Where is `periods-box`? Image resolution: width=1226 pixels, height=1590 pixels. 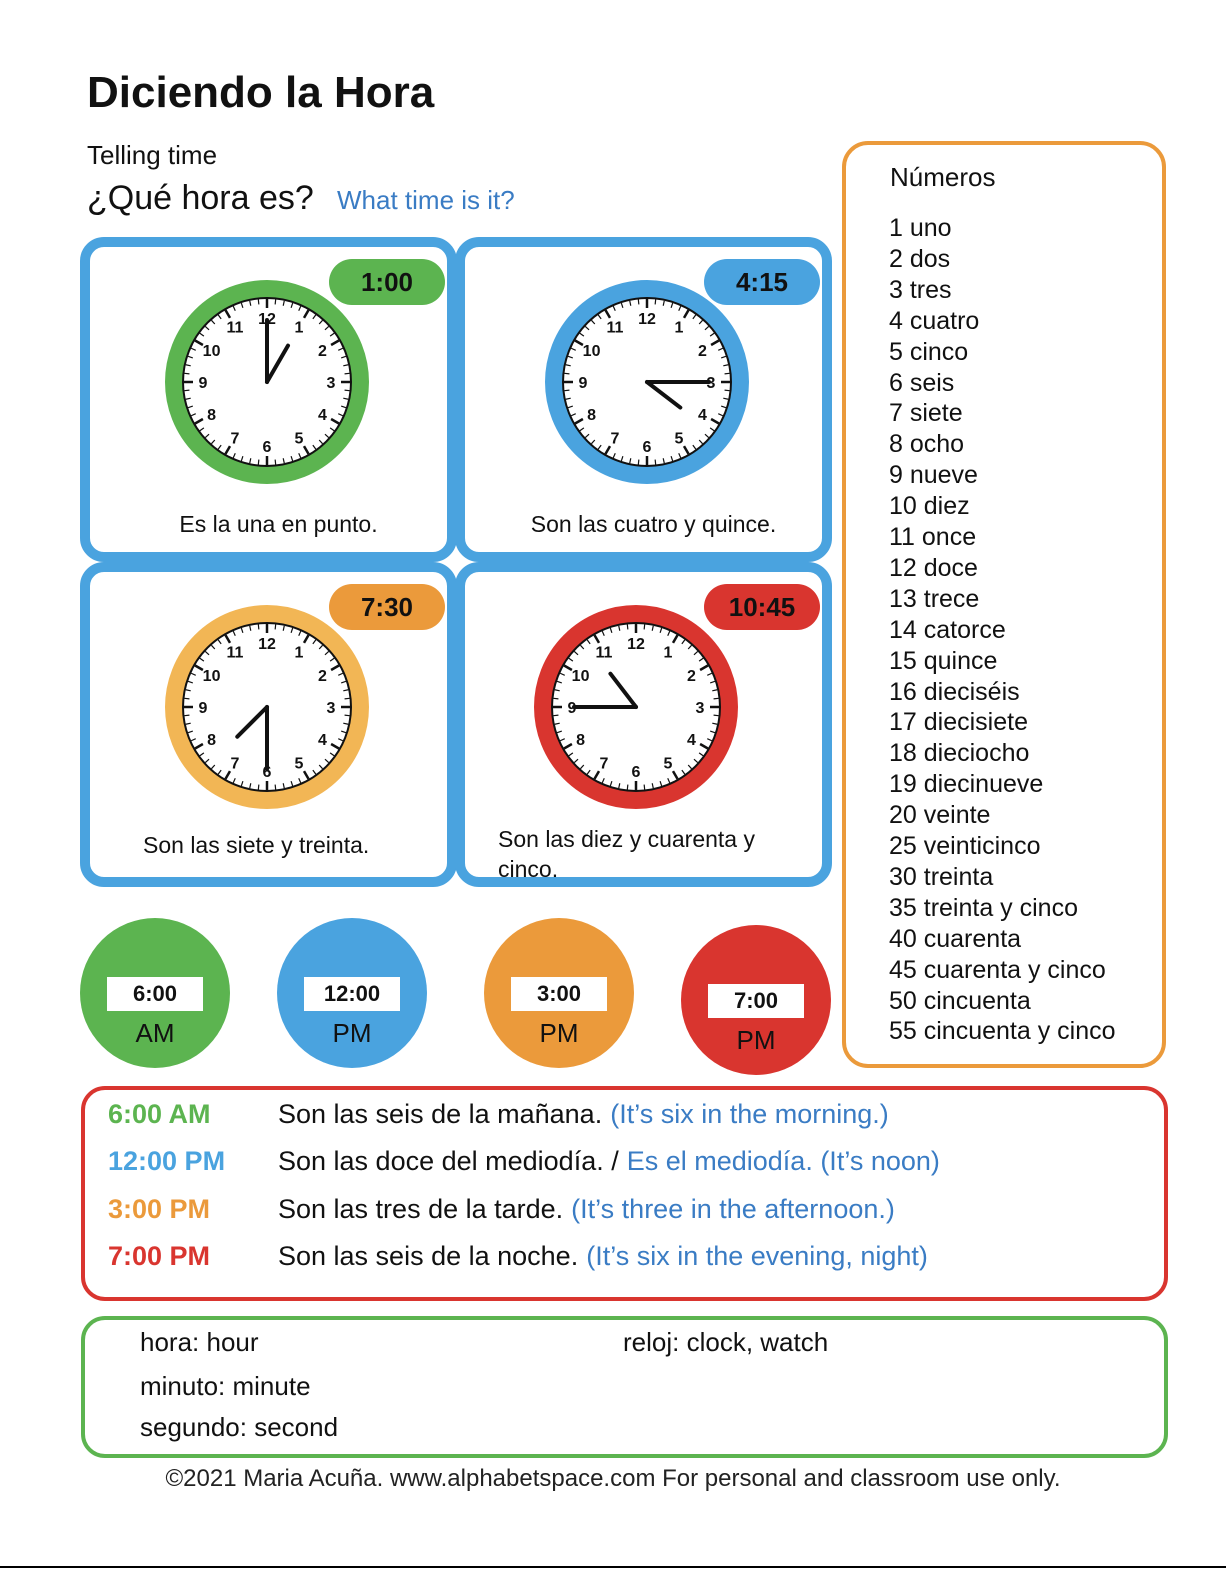
periods-box is located at coordinates (624, 1193).